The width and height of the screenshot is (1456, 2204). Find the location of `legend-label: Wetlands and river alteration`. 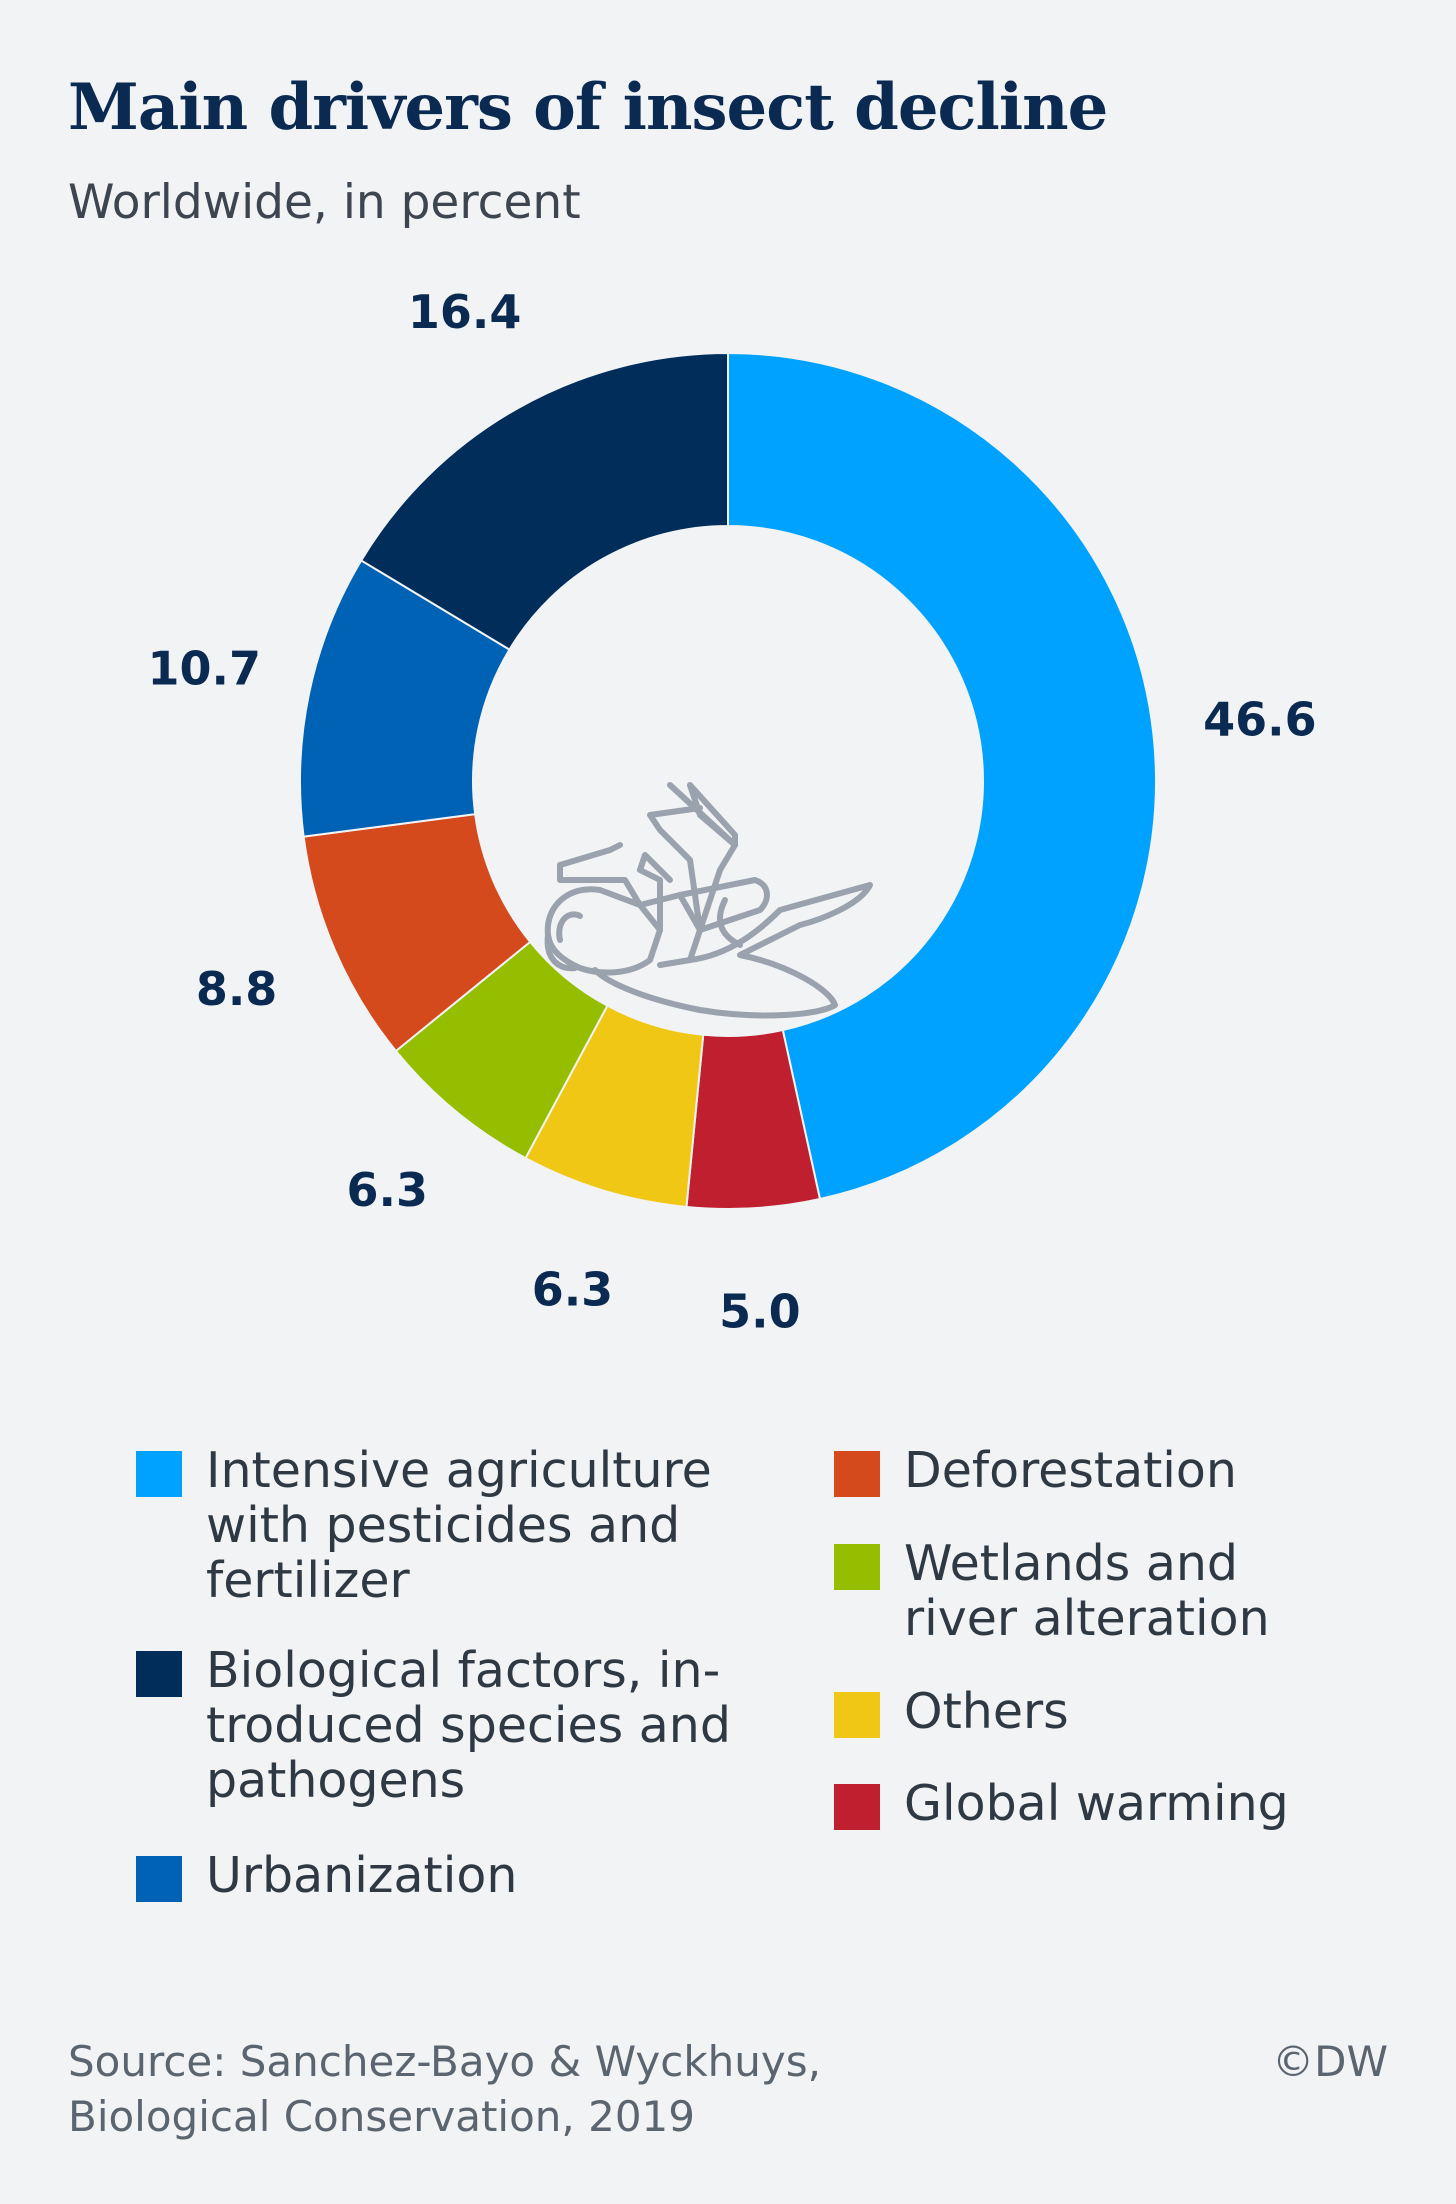

legend-label: Wetlands and river alteration is located at coordinates (1087, 1591).